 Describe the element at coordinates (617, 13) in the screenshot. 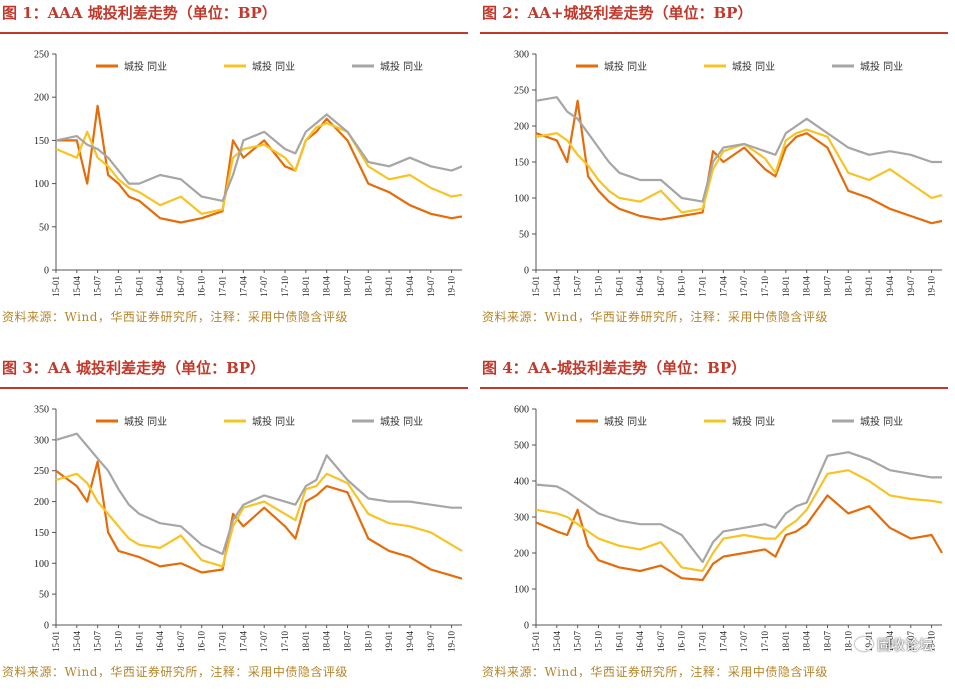

I see `chart-title: 图 2：AA+城投利差走势（单位：BP）` at that location.